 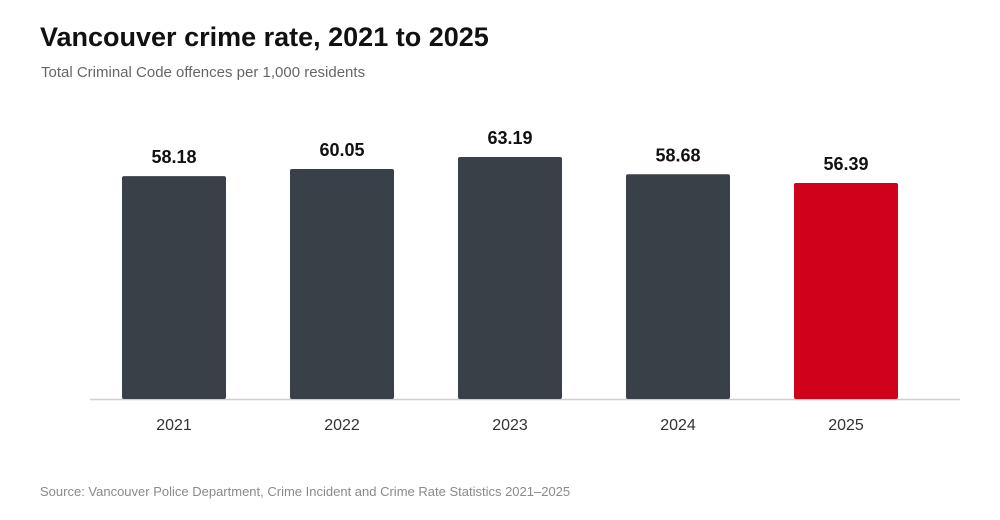 I want to click on chart-title: Vancouver crime rate, 2021 to 2025, so click(x=264, y=37).